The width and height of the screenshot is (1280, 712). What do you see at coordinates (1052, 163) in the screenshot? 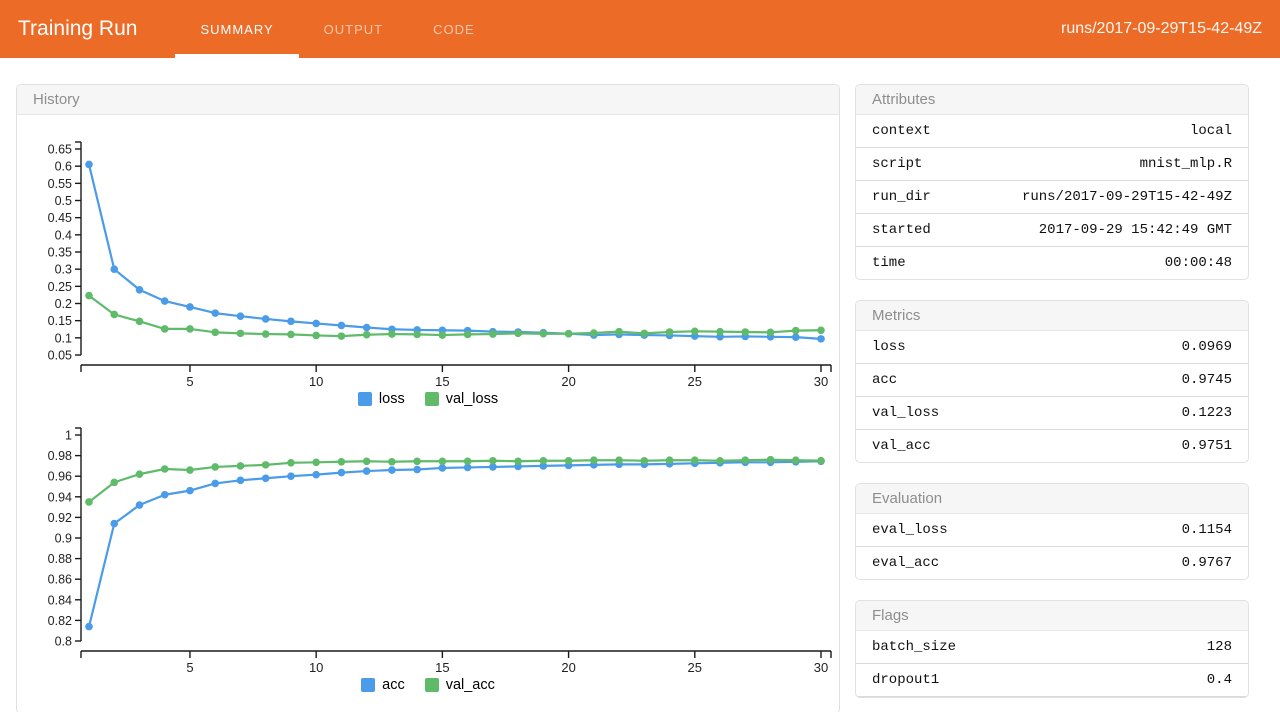
I see `attribute-row: script mnist_mlp.R` at bounding box center [1052, 163].